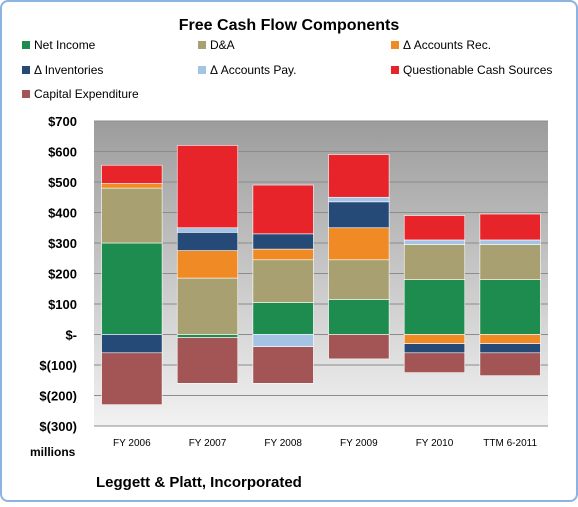  Describe the element at coordinates (477, 70) in the screenshot. I see `legend-label: Questionable Cash Sources` at that location.